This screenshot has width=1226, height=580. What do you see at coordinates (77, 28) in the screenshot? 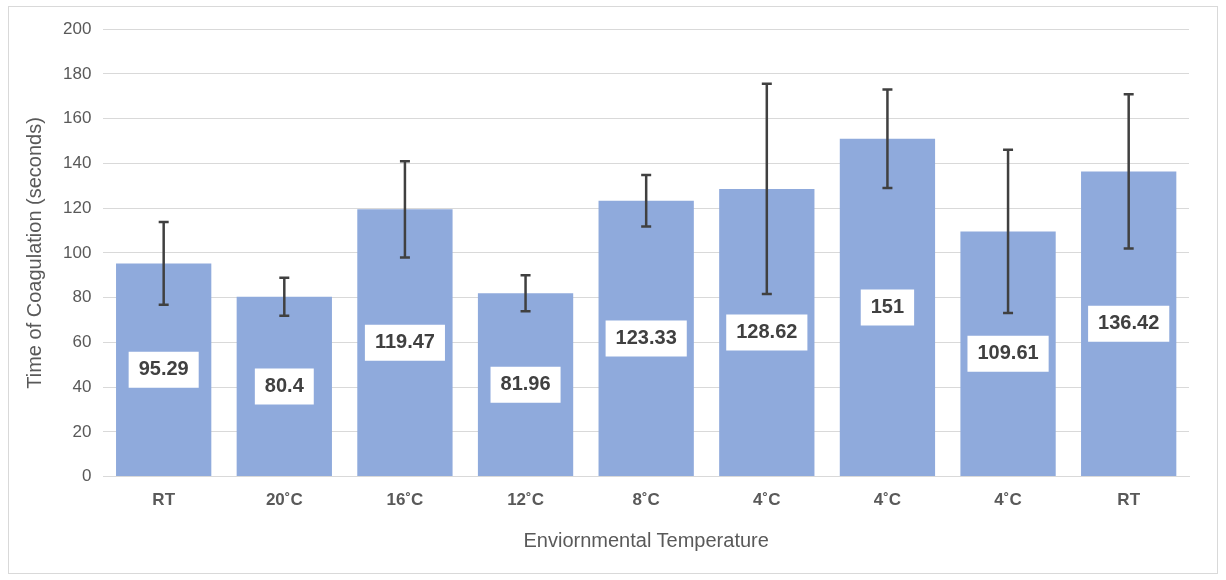
I see `y-tick-label: 200` at bounding box center [77, 28].